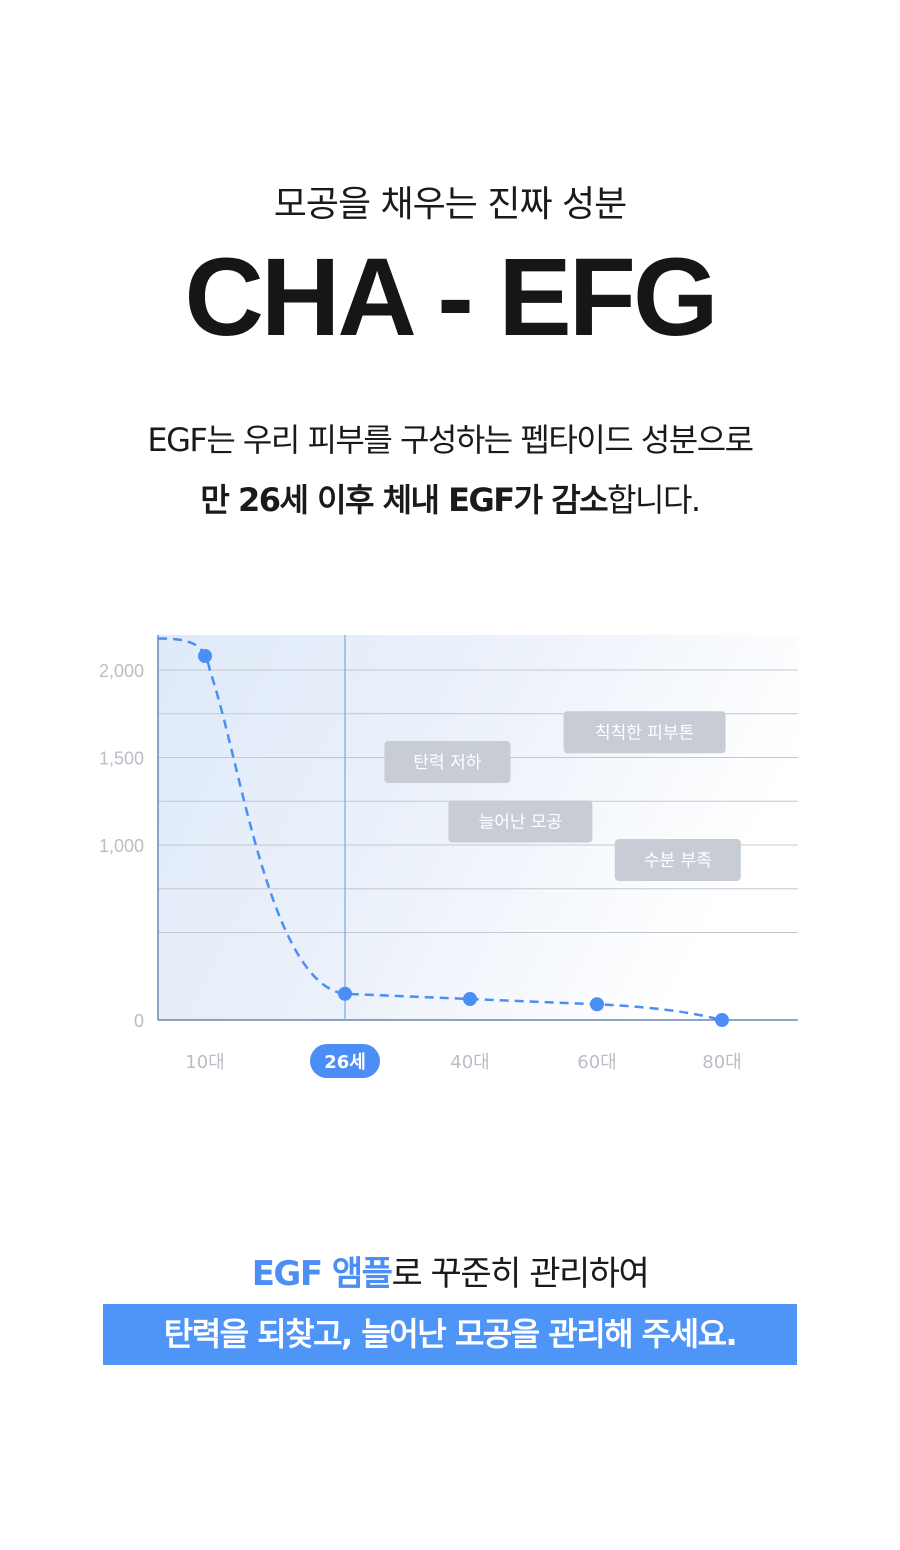 The height and width of the screenshot is (1550, 900). I want to click on page-title: CHA - EFG, so click(451, 297).